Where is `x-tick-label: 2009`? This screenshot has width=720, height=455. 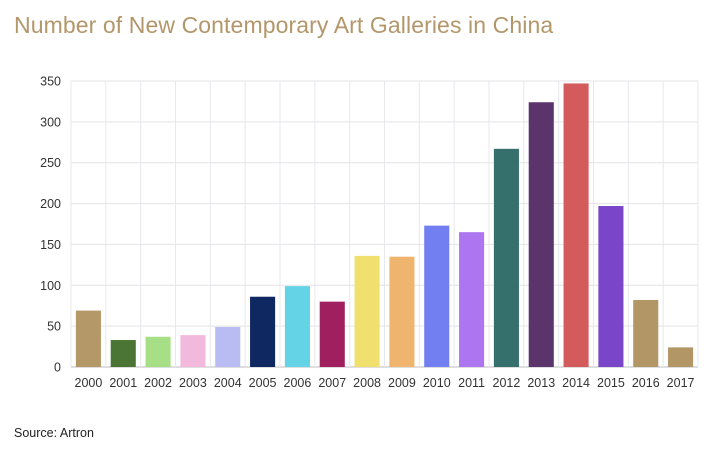 x-tick-label: 2009 is located at coordinates (402, 383).